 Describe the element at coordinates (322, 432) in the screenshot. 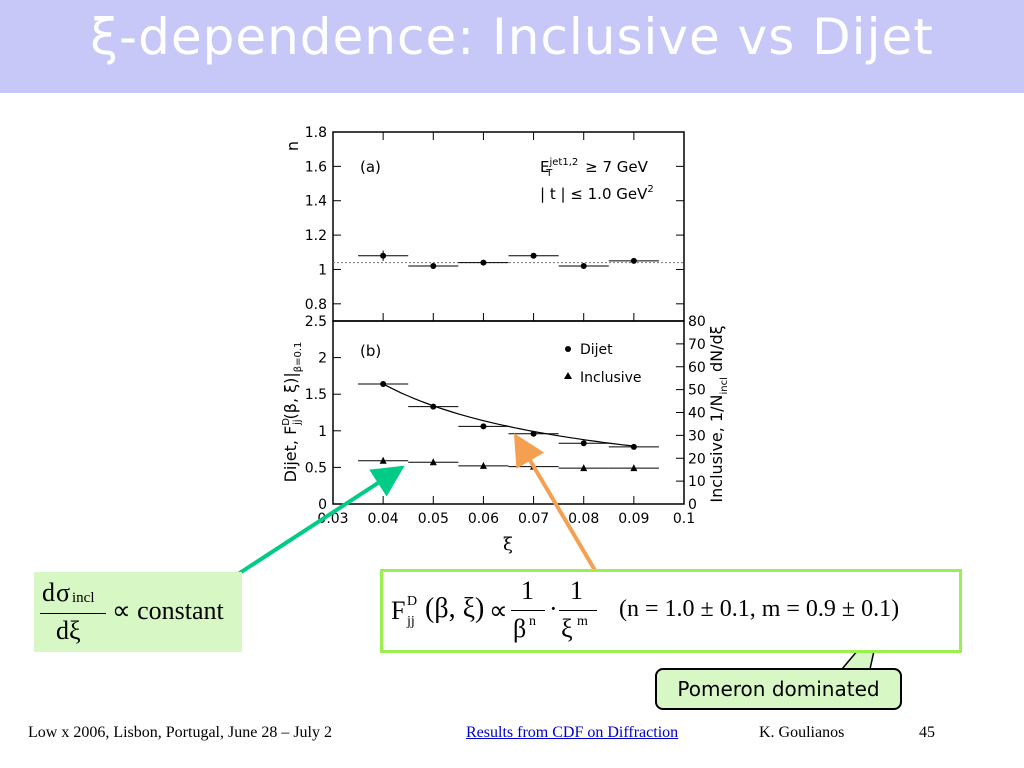

I see `panel-b-ytick-label: 1` at that location.